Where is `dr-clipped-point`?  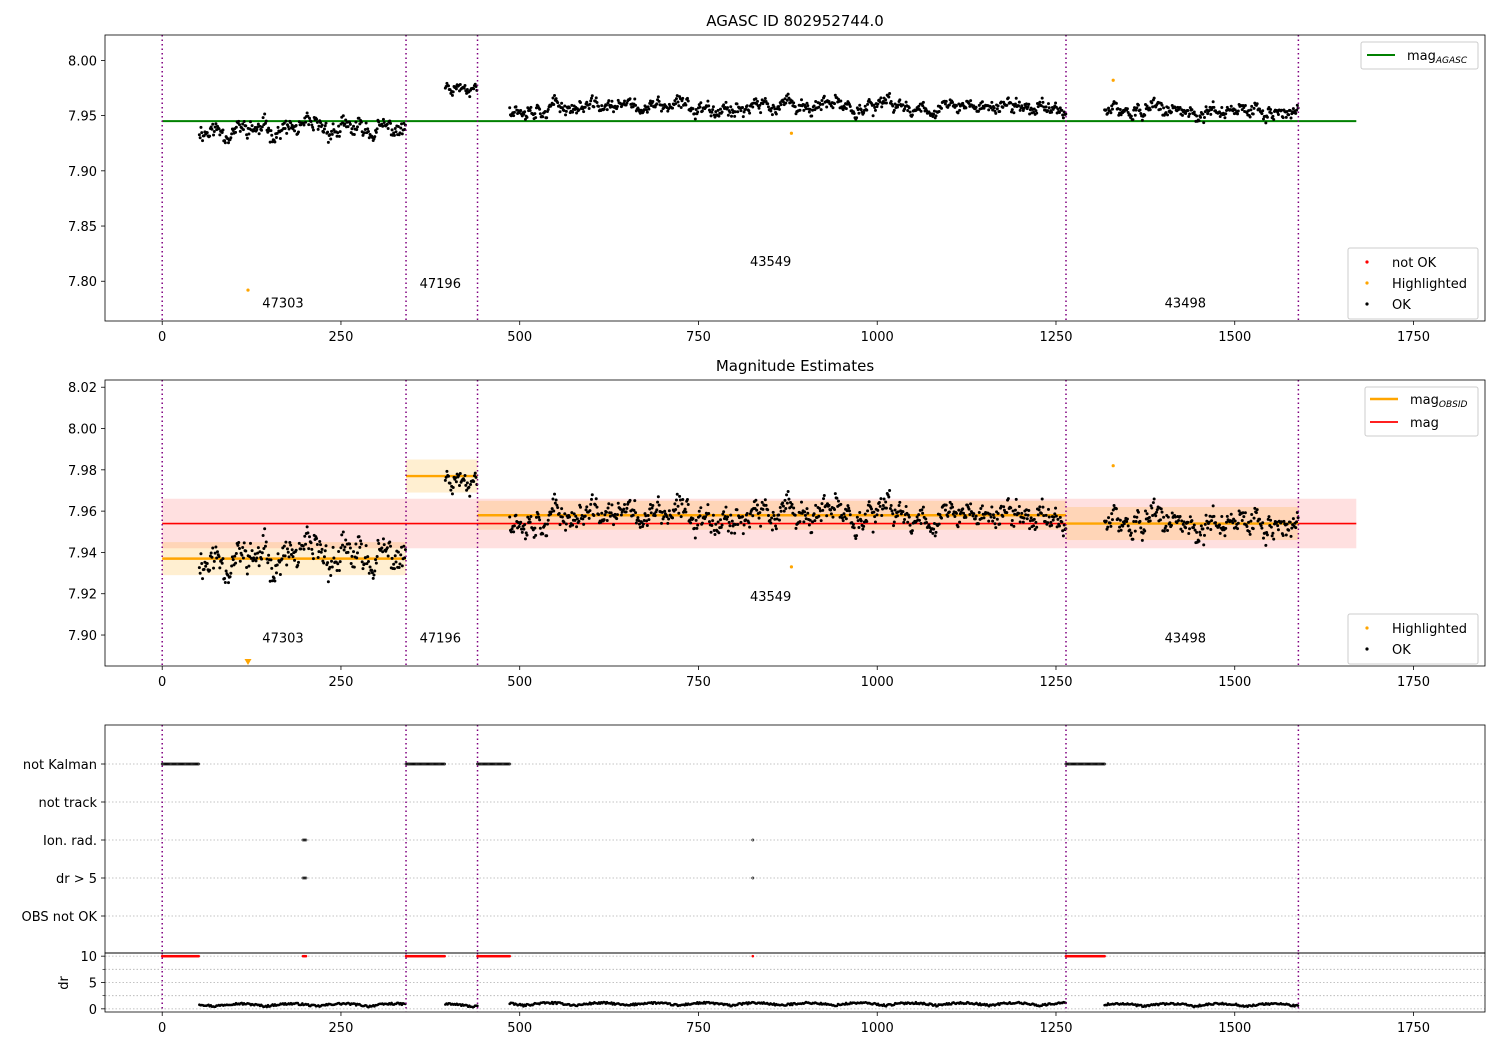 dr-clipped-point is located at coordinates (753, 956).